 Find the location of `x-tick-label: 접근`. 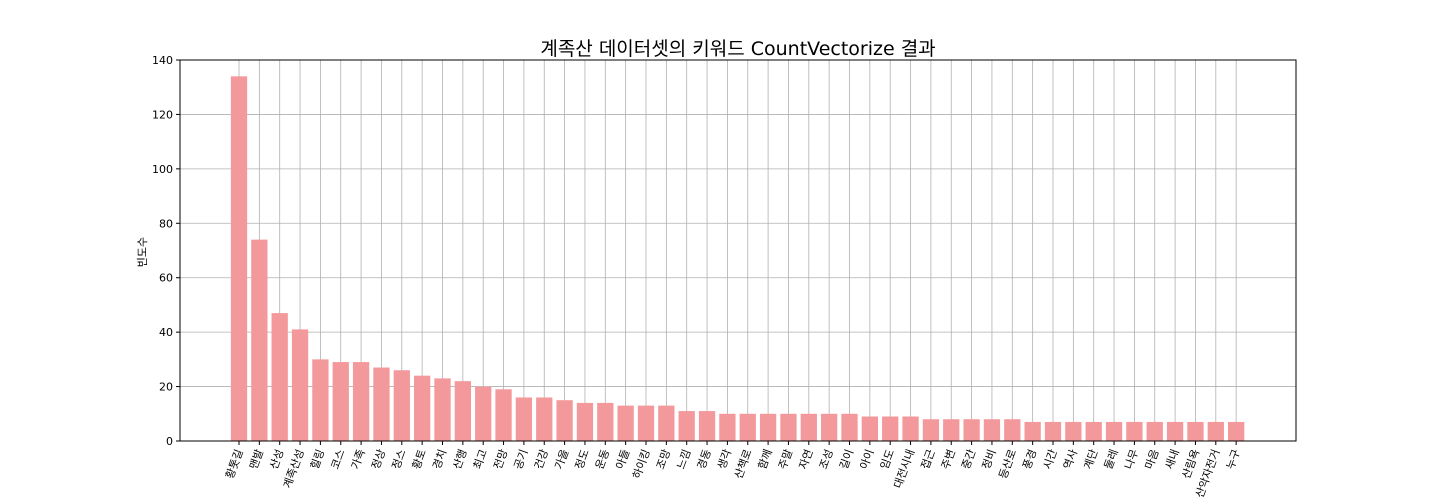

x-tick-label: 접근 is located at coordinates (928, 459).